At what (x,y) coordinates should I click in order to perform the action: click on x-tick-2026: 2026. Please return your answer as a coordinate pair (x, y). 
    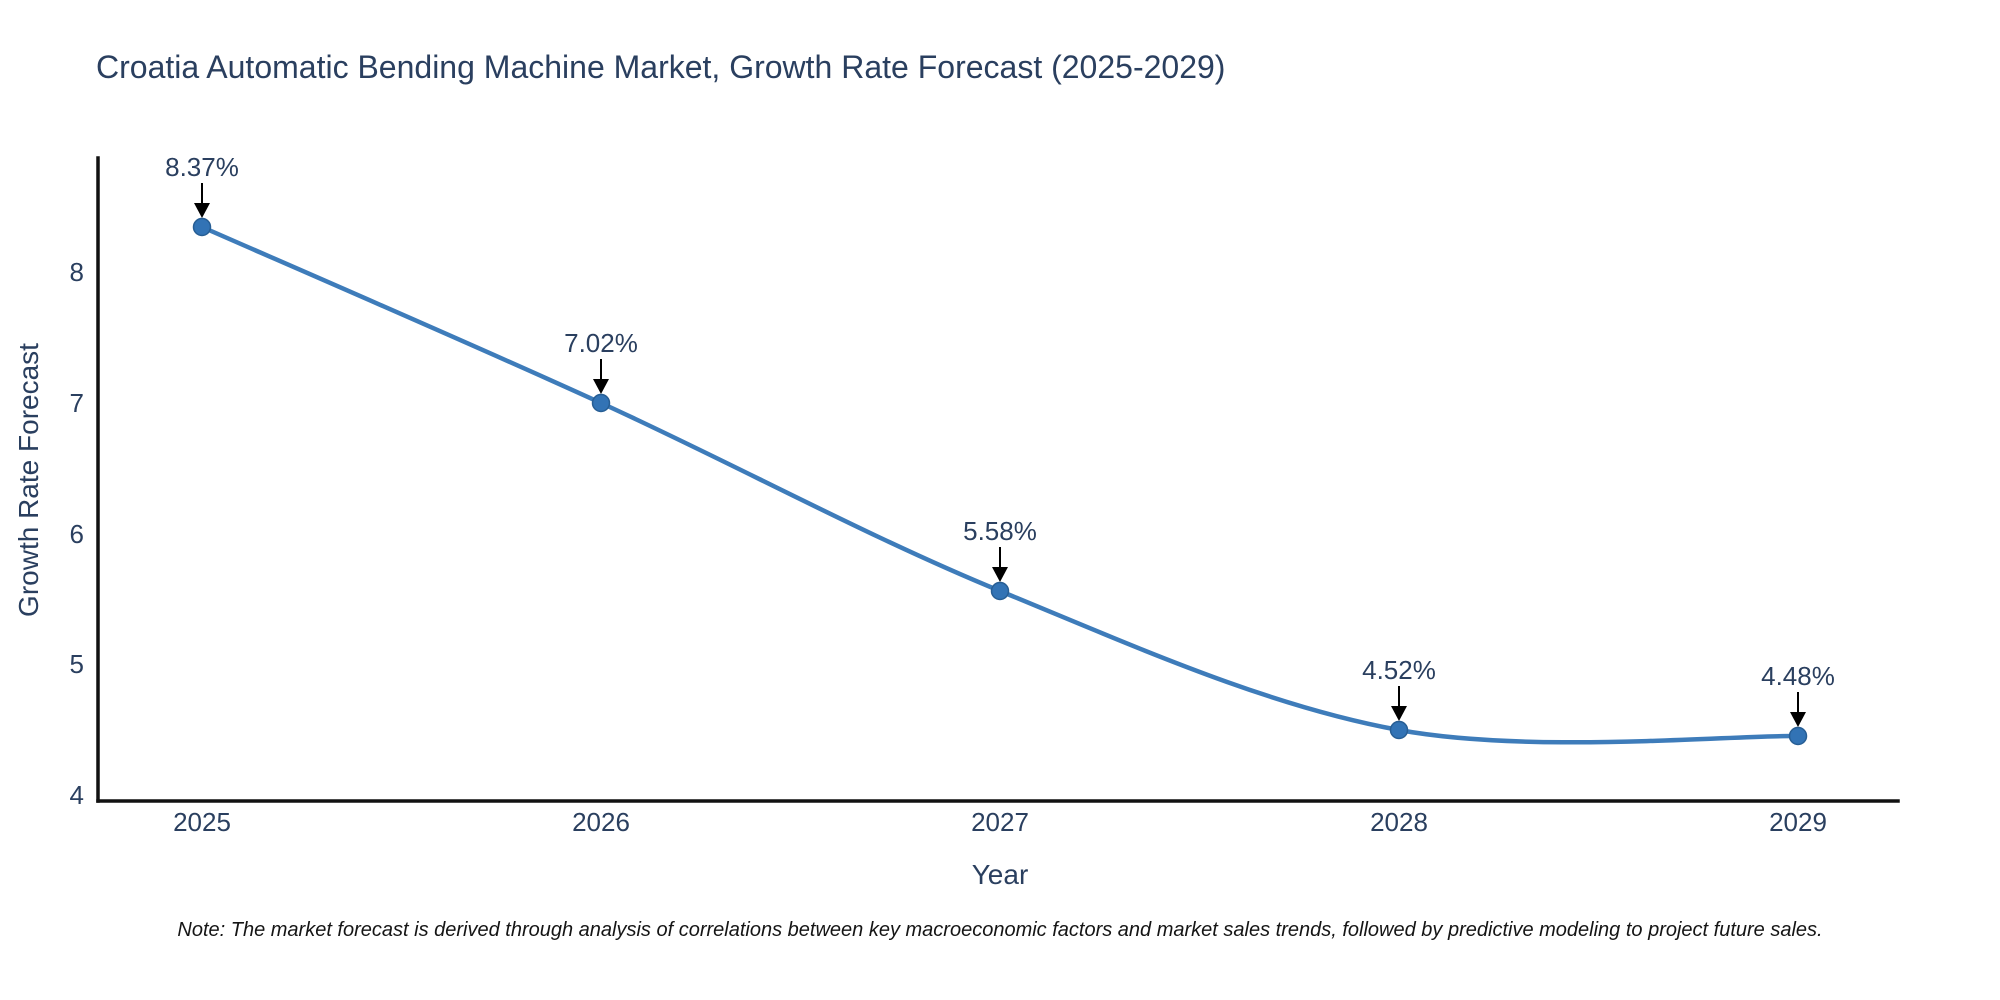
    Looking at the image, I should click on (601, 822).